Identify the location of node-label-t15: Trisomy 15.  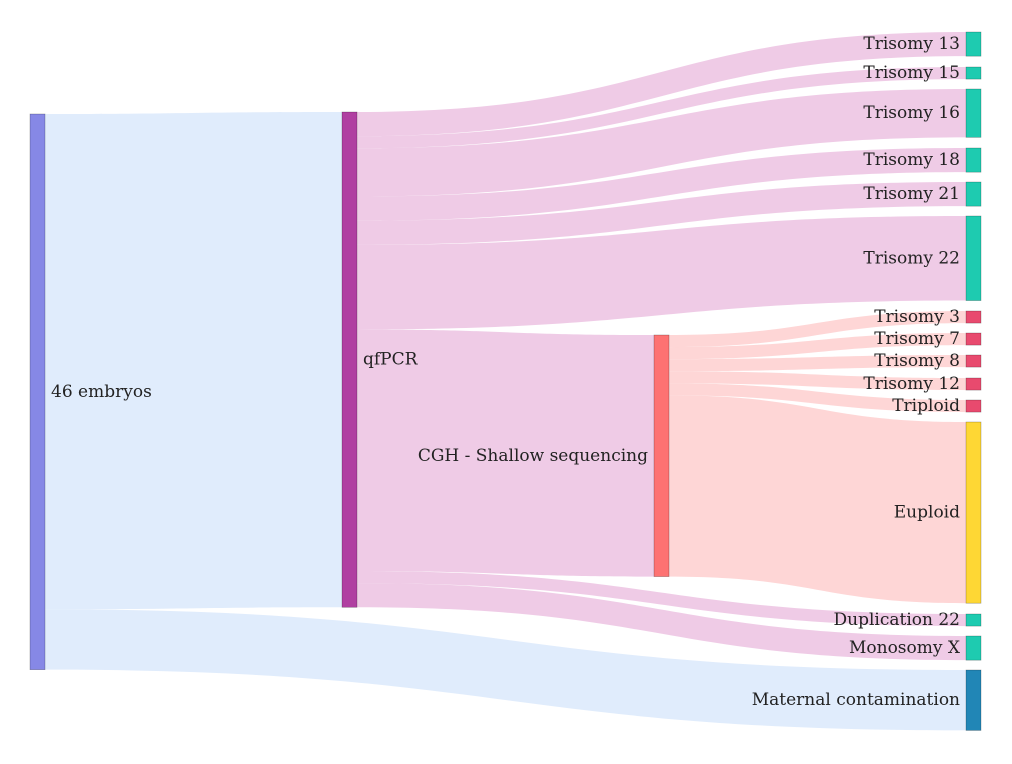
(911, 73).